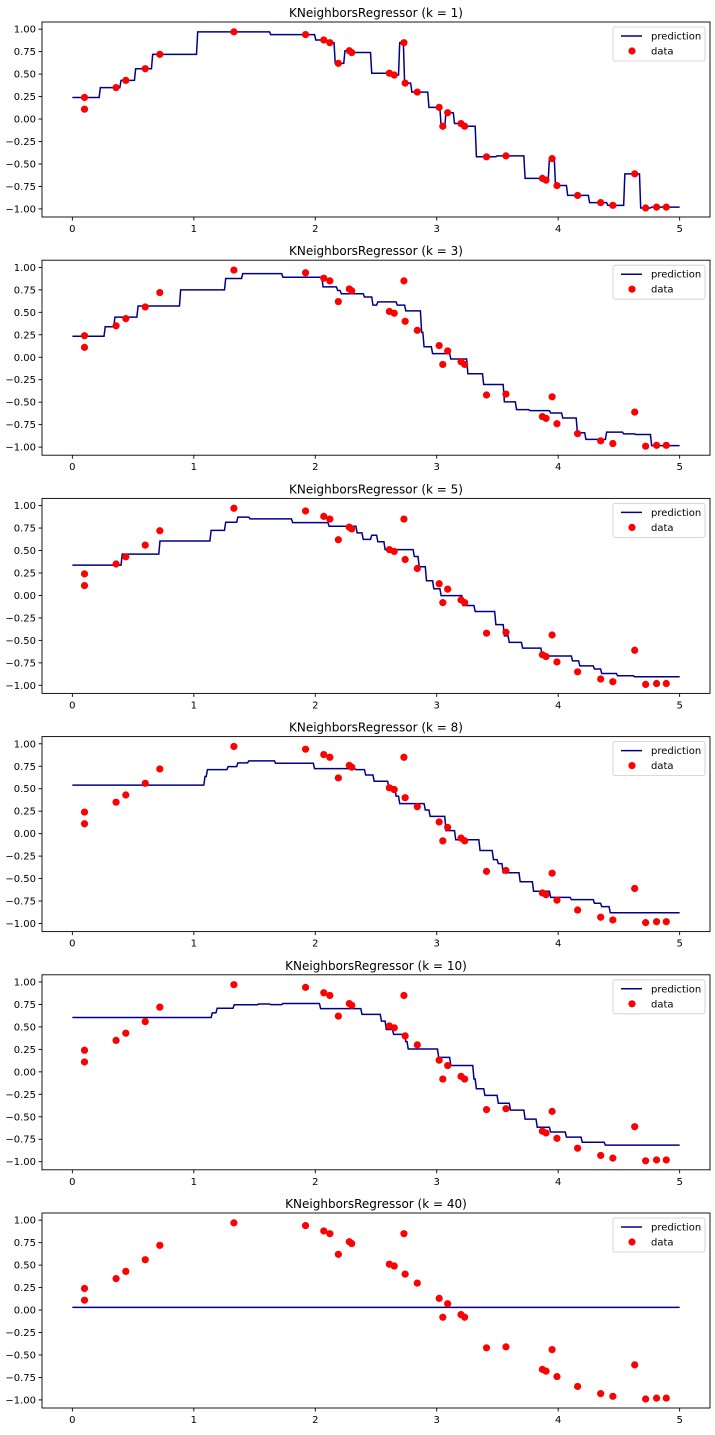  I want to click on y-tick-label: −1.00, so click(20, 924).